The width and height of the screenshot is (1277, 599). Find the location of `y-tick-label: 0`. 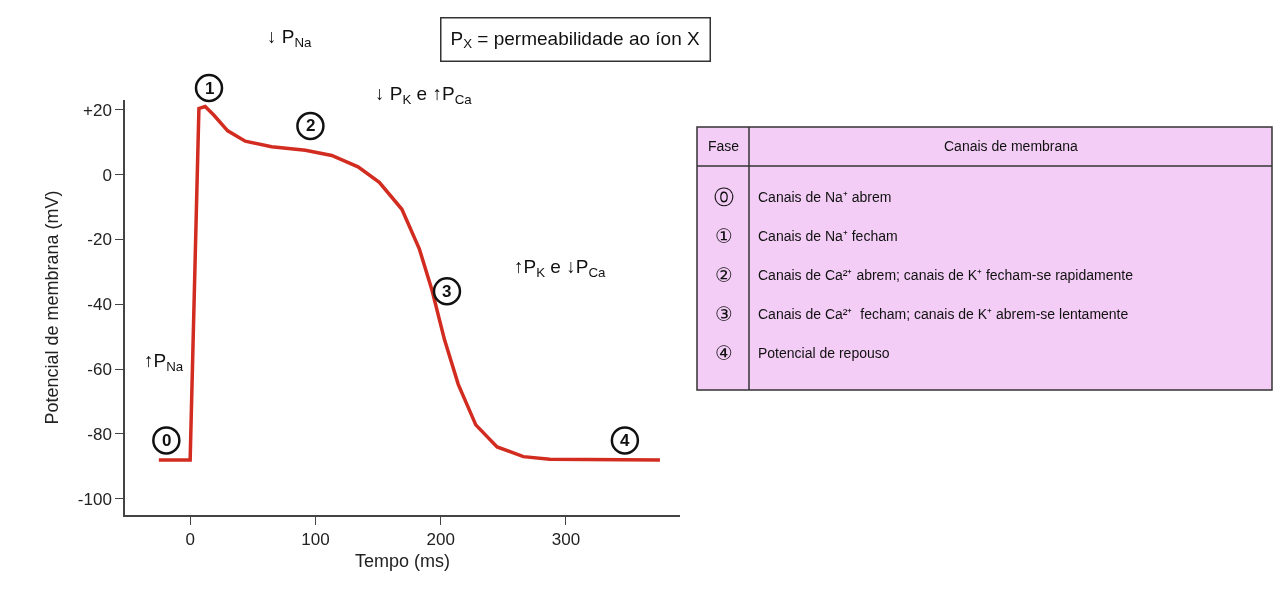

y-tick-label: 0 is located at coordinates (107, 175).